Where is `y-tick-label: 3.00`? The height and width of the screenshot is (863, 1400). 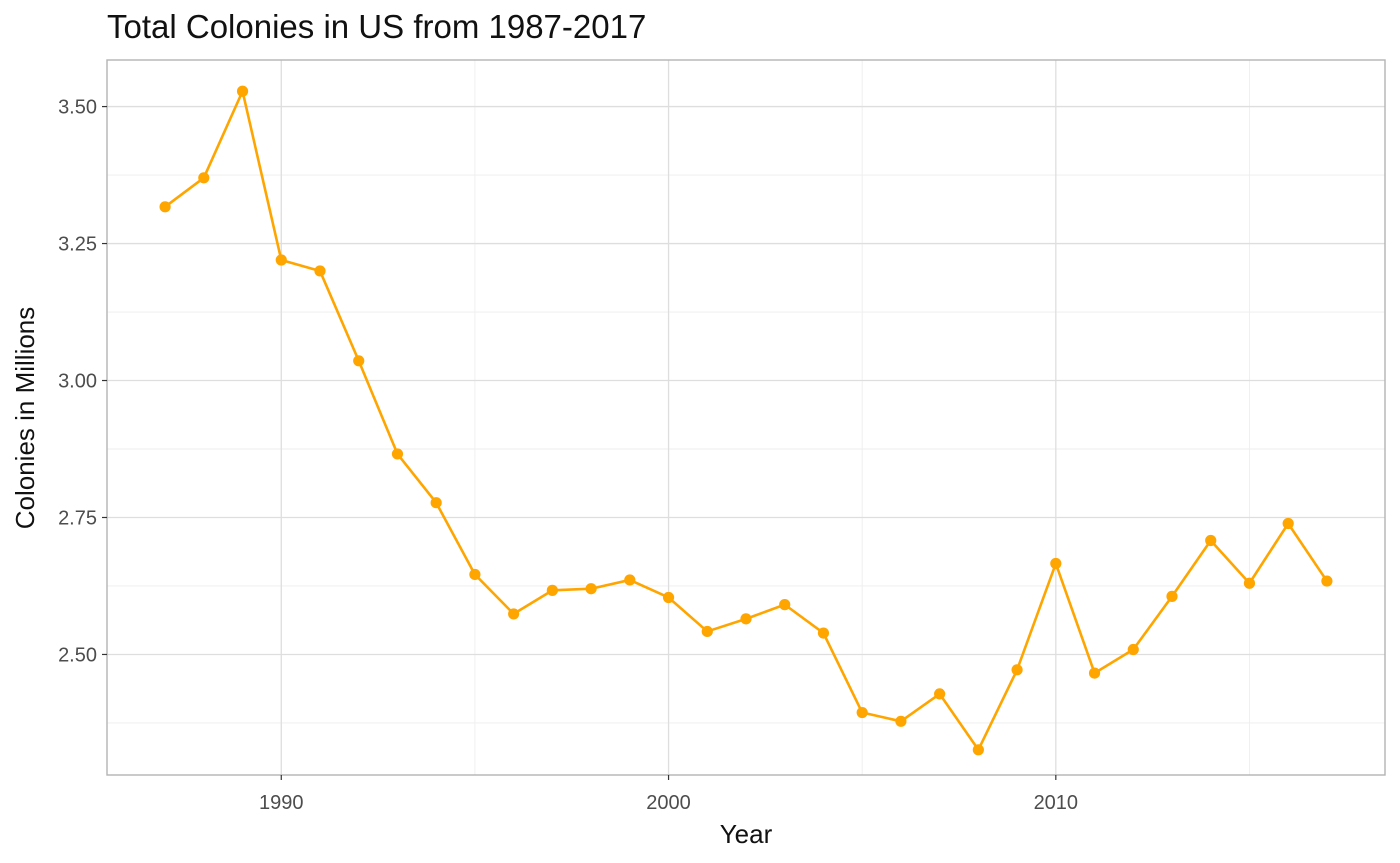
y-tick-label: 3.00 is located at coordinates (77, 382).